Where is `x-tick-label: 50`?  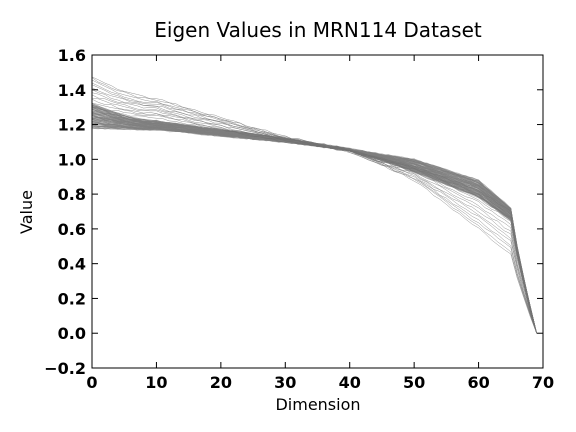
x-tick-label: 50 is located at coordinates (414, 382).